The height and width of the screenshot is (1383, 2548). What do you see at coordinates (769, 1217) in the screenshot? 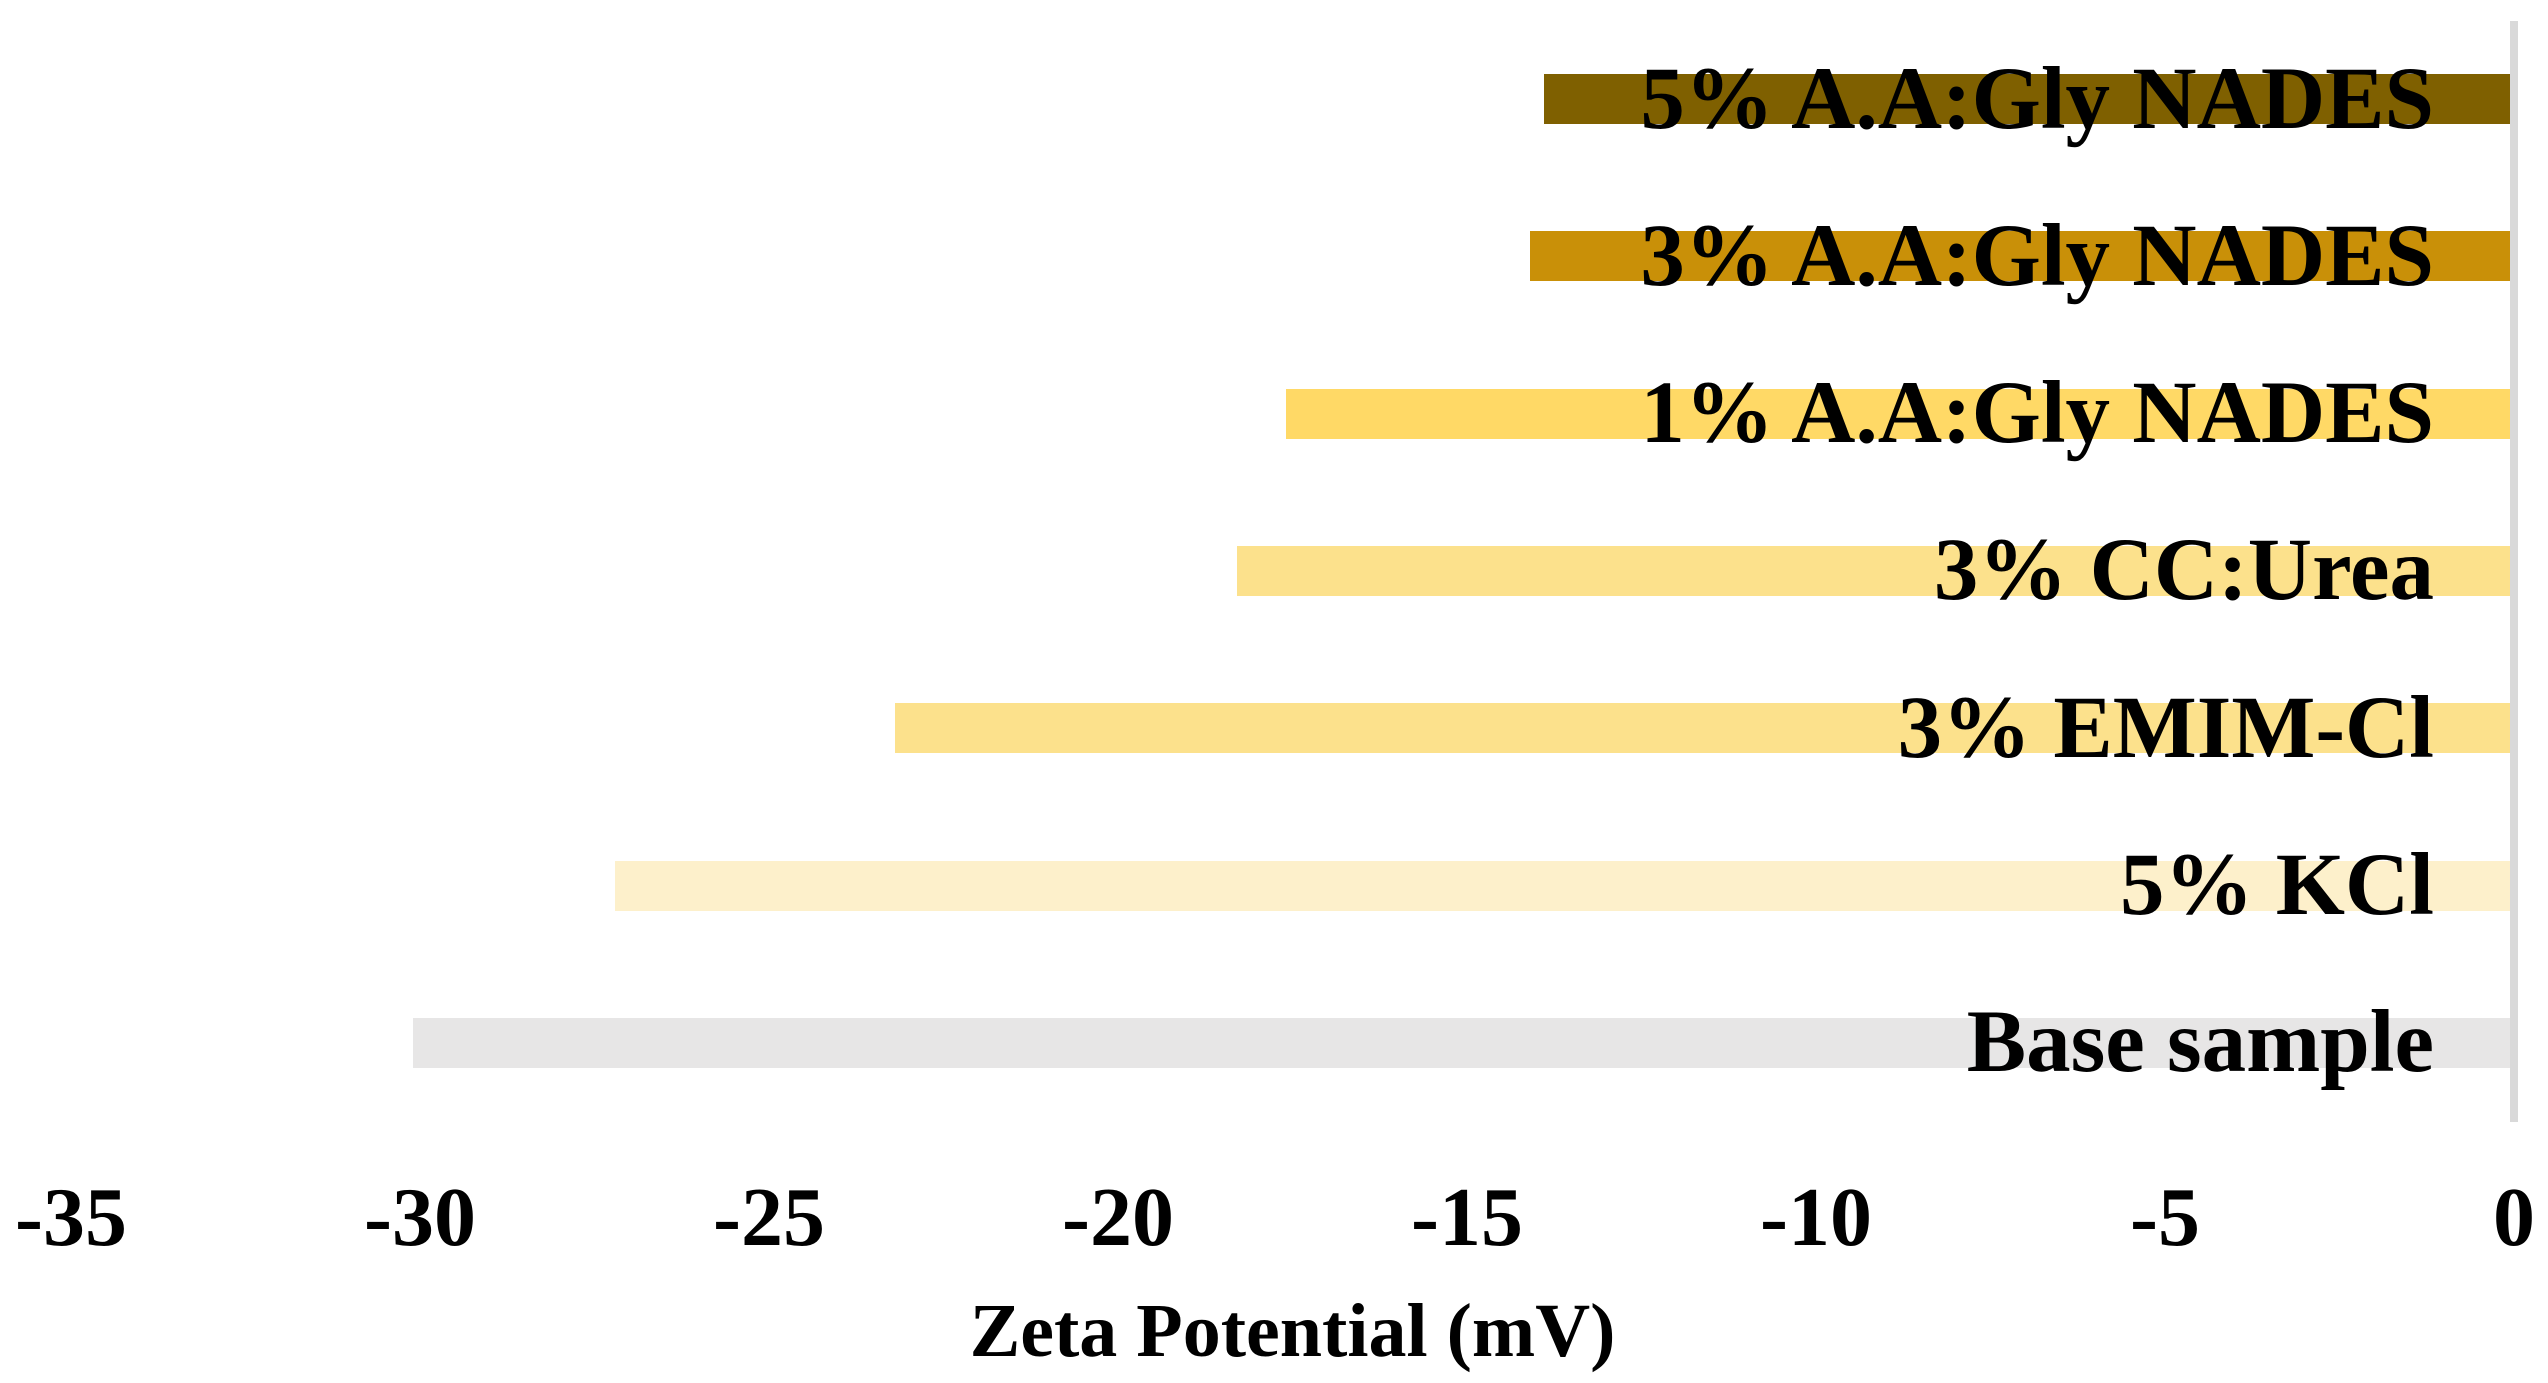
I see `x-tick-label: -25` at bounding box center [769, 1217].